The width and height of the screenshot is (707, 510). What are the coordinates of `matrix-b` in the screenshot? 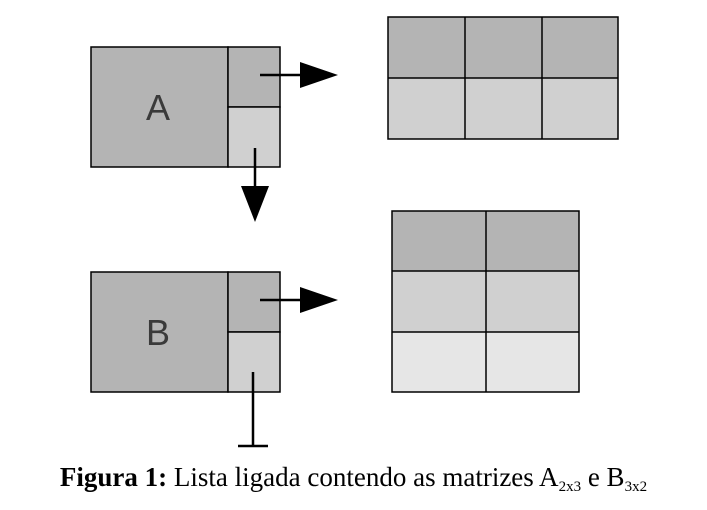 It's located at (485, 301).